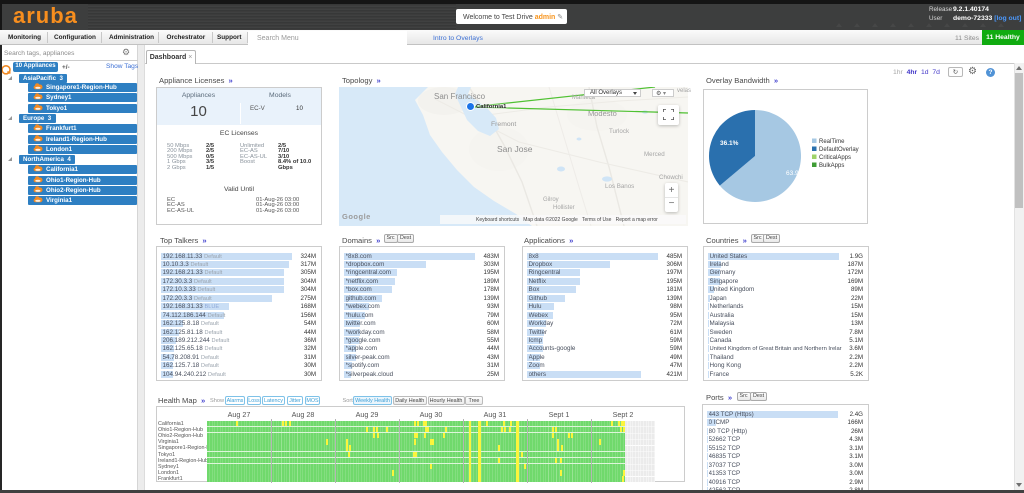 Image resolution: width=1024 pixels, height=493 pixels. I want to click on svg-text: CriticalApps, so click(835, 158).